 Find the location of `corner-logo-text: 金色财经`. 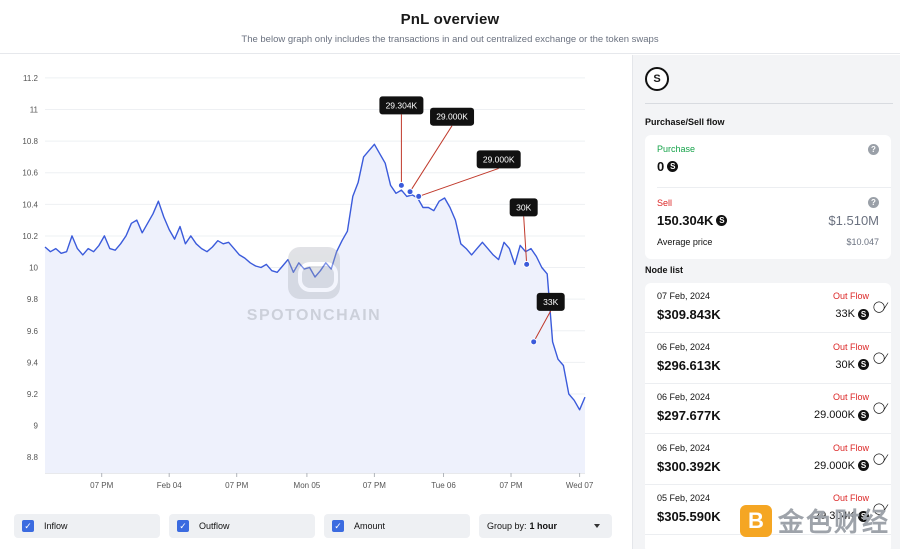

corner-logo-text: 金色财经 is located at coordinates (833, 522).